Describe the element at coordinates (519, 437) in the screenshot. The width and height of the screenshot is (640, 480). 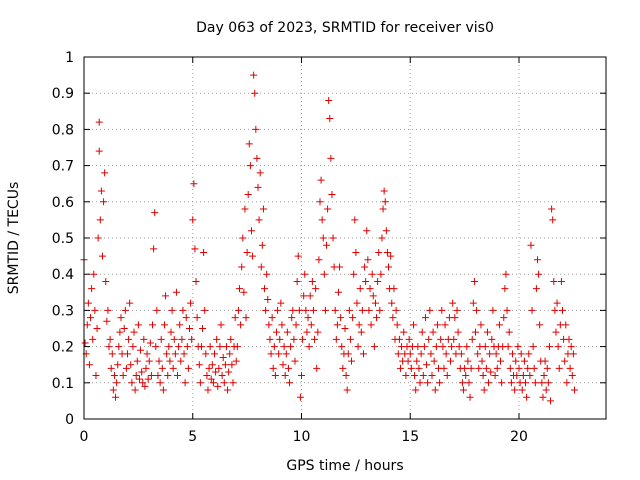
I see `x-tick-label: 20` at that location.